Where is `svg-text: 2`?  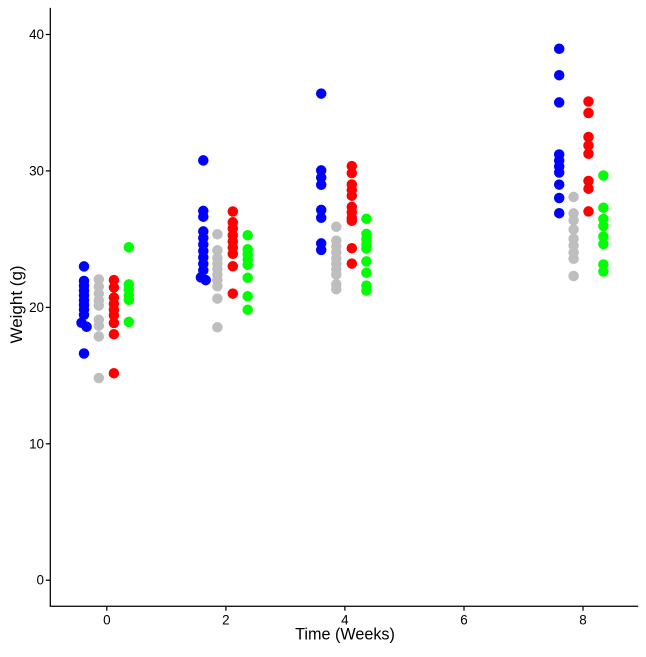 svg-text: 2 is located at coordinates (225, 620).